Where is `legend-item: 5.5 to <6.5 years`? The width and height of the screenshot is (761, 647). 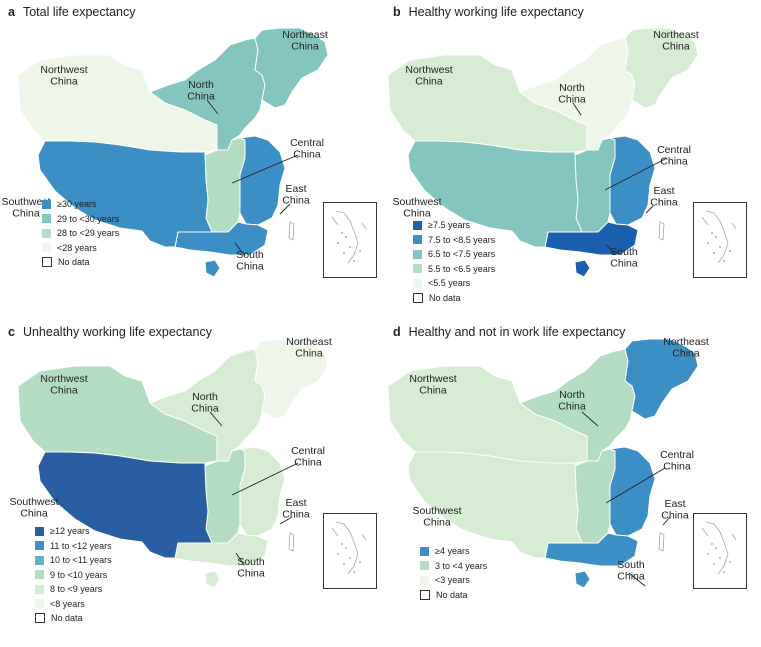
legend-item: 5.5 to <6.5 years is located at coordinates (454, 269).